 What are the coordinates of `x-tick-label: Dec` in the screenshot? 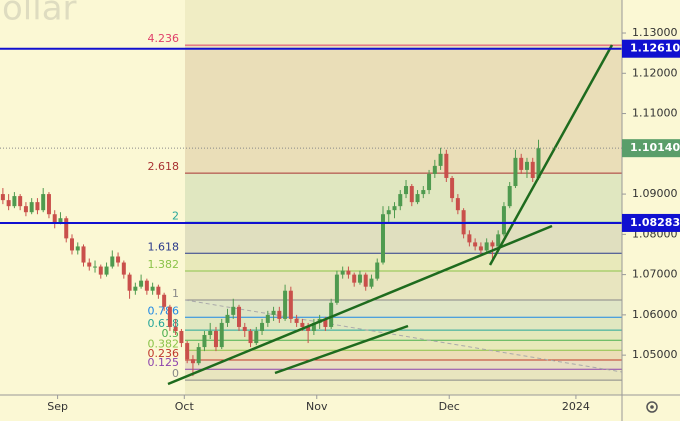 It's located at (449, 406).